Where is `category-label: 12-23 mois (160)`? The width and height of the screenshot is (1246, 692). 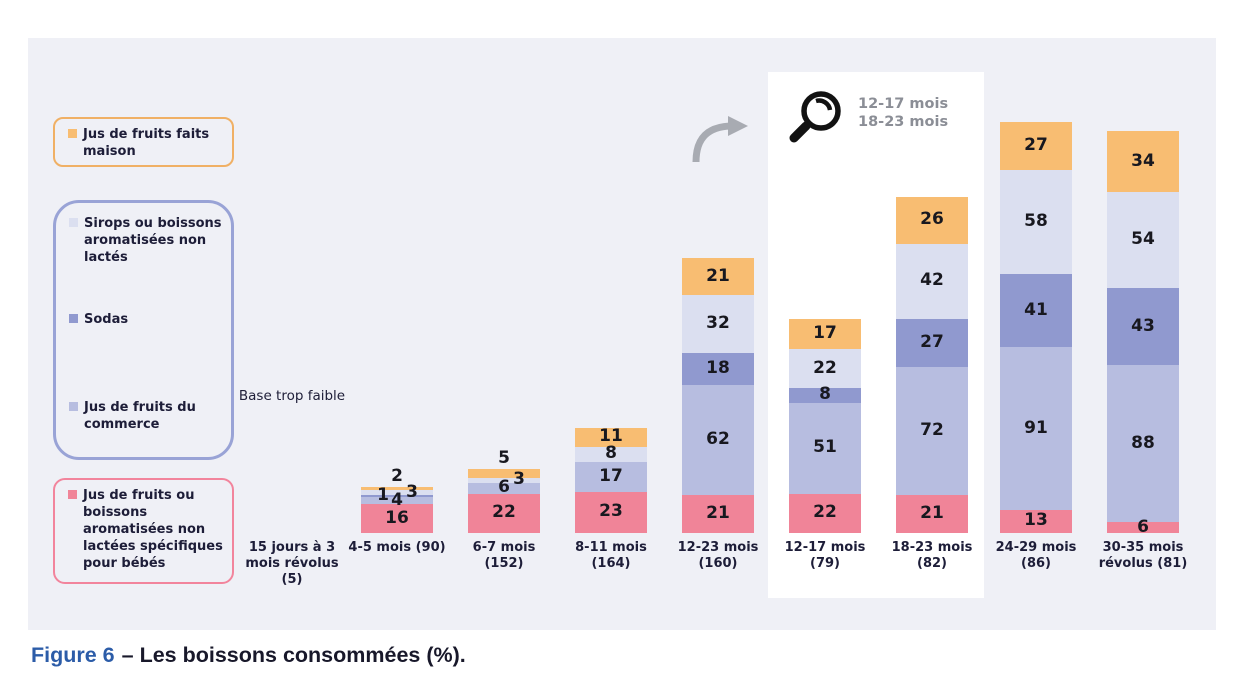
category-label: 12-23 mois (160) is located at coordinates (718, 555).